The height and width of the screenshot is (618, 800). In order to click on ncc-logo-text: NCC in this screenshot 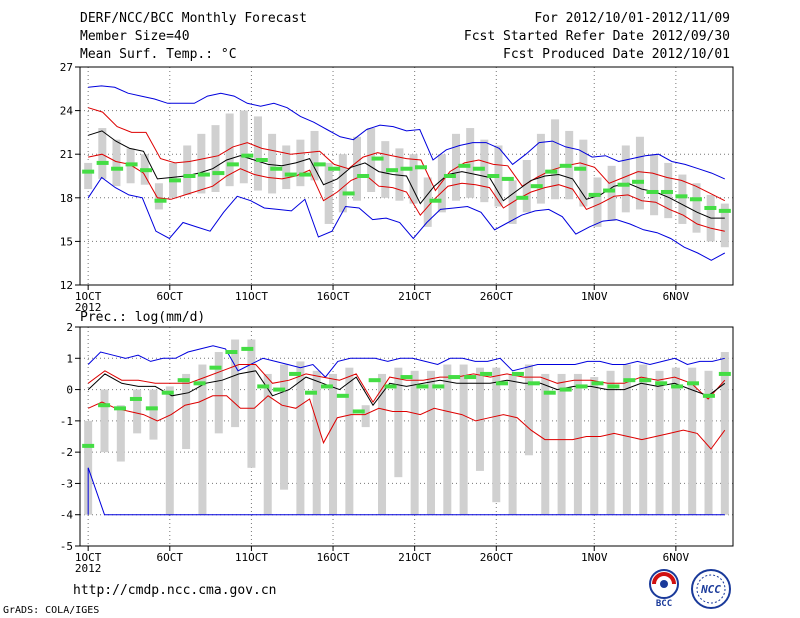, I will do `click(710, 589)`.